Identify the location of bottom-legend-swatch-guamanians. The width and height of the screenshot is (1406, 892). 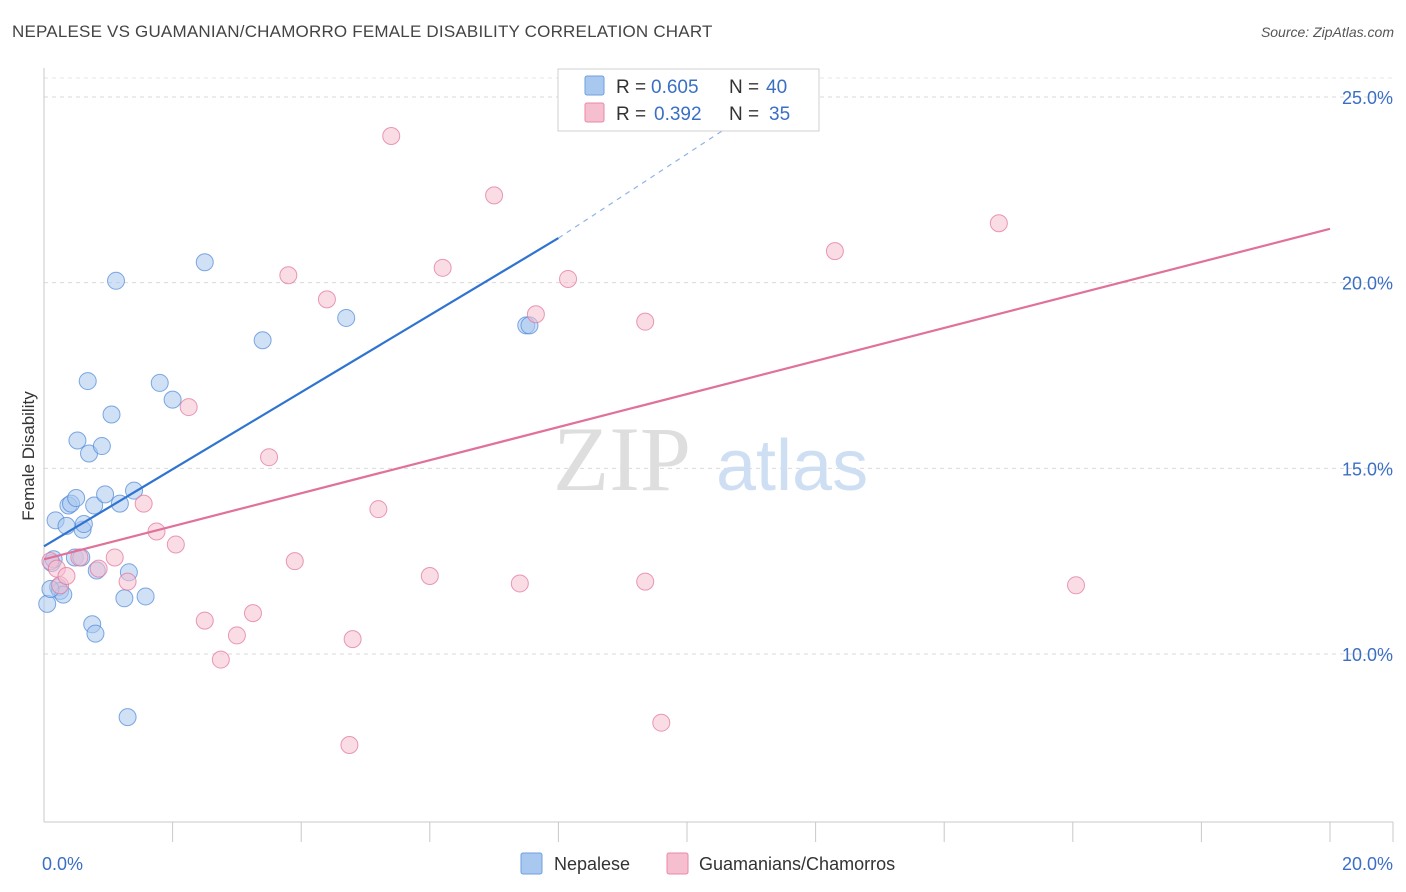
(677, 863).